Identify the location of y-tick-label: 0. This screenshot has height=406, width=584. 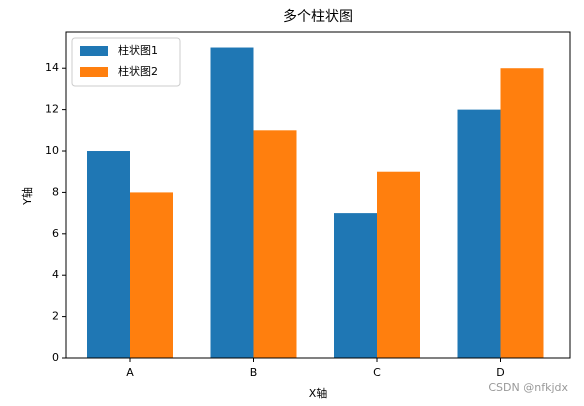
(55, 357).